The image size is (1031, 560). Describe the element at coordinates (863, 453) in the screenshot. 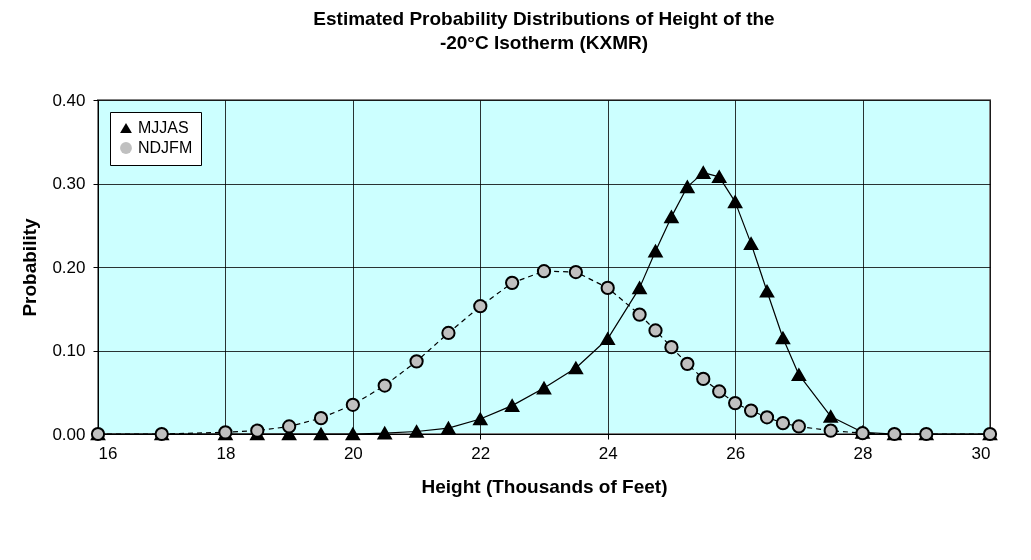

I see `x-tick-label: 28` at that location.